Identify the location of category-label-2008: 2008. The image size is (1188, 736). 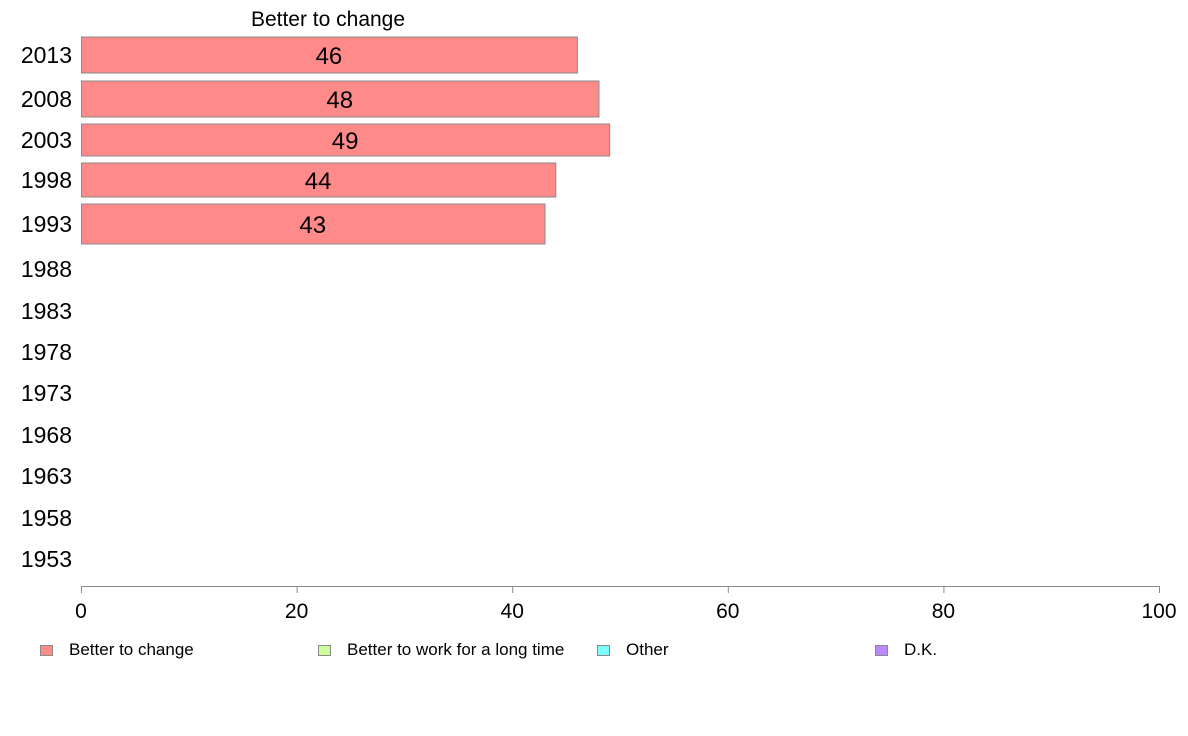
(46, 99).